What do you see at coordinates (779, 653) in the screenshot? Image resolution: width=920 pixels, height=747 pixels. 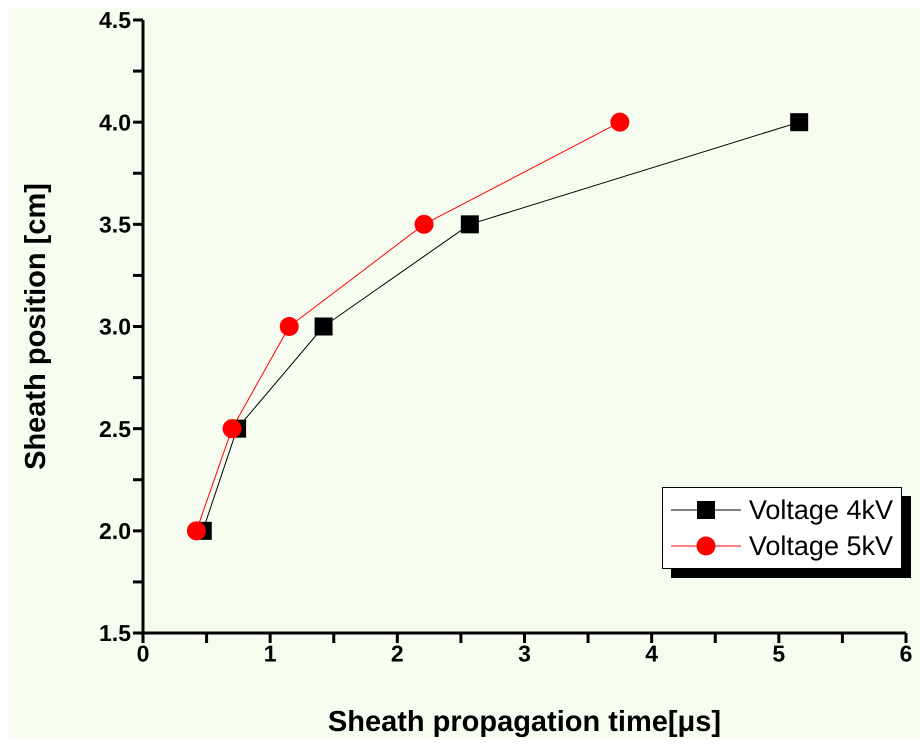 I see `x-tick-label: 5` at bounding box center [779, 653].